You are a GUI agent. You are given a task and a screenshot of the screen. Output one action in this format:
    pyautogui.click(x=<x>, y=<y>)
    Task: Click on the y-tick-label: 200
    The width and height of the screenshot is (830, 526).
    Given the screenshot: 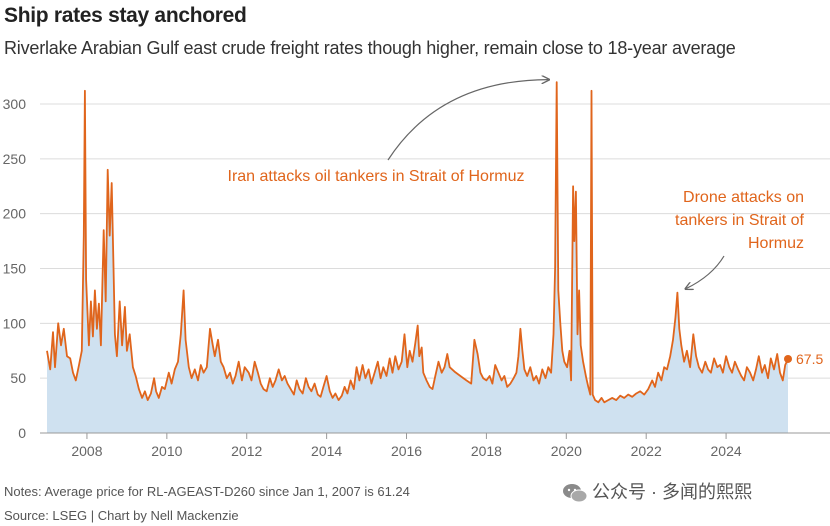 What is the action you would take?
    pyautogui.click(x=15, y=214)
    